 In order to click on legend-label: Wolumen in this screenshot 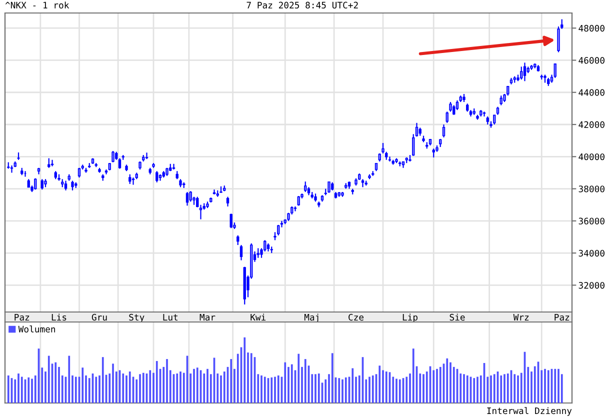, I will do `click(37, 329)`.